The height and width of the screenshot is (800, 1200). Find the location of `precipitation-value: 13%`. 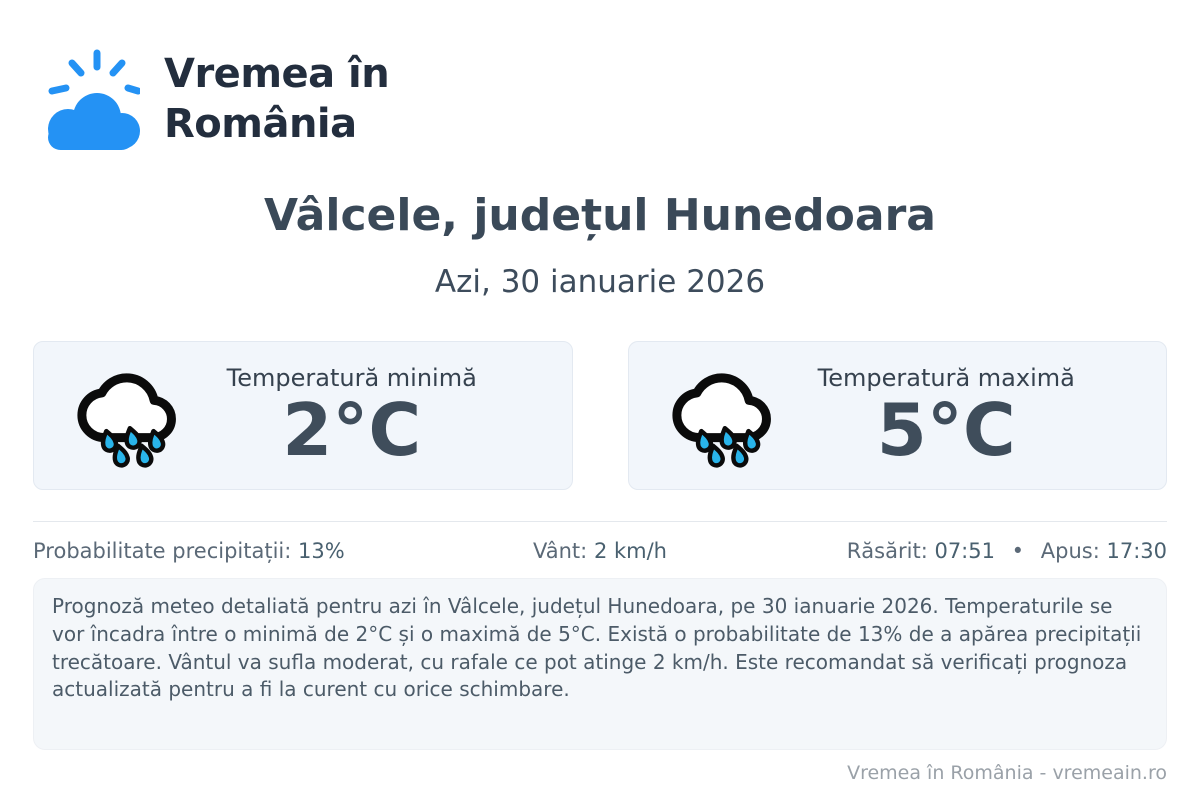

precipitation-value: 13% is located at coordinates (321, 551).